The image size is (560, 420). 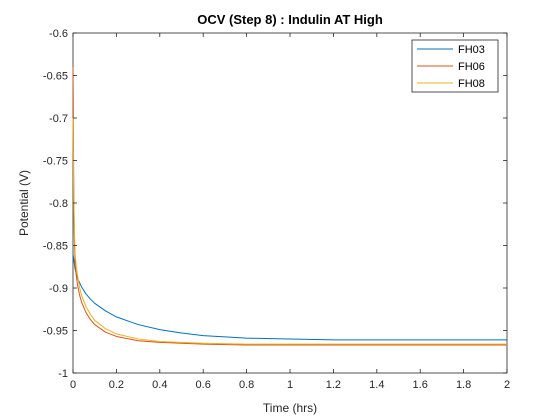 I want to click on x-axis-label: Time (hrs), so click(x=290, y=408).